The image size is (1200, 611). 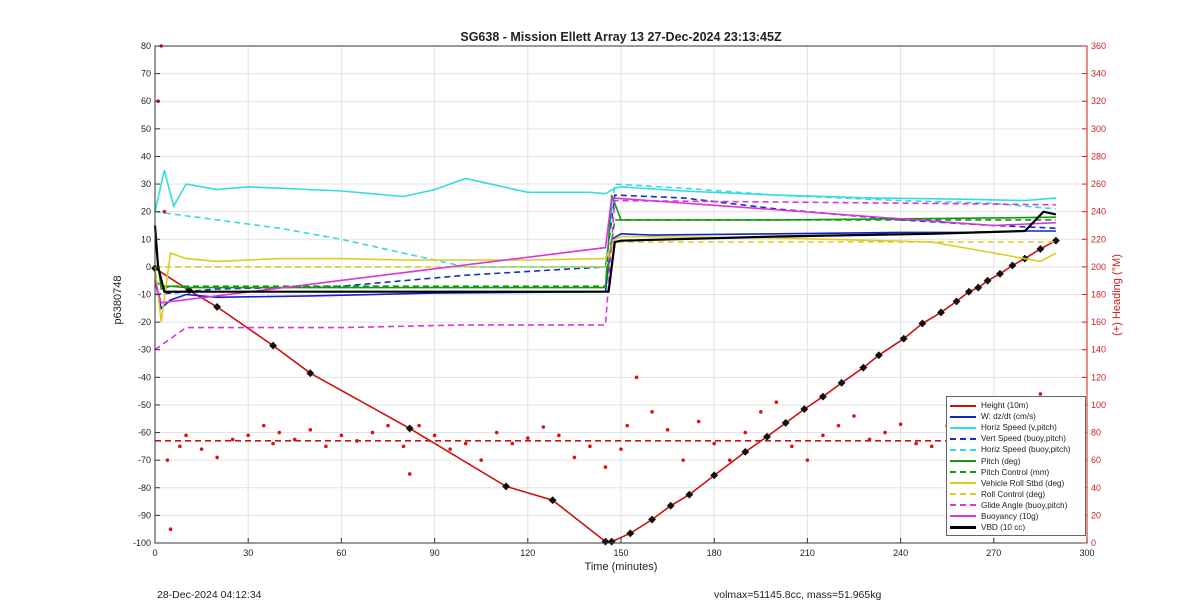 I want to click on legend-label: Pitch (deg), so click(x=1001, y=461).